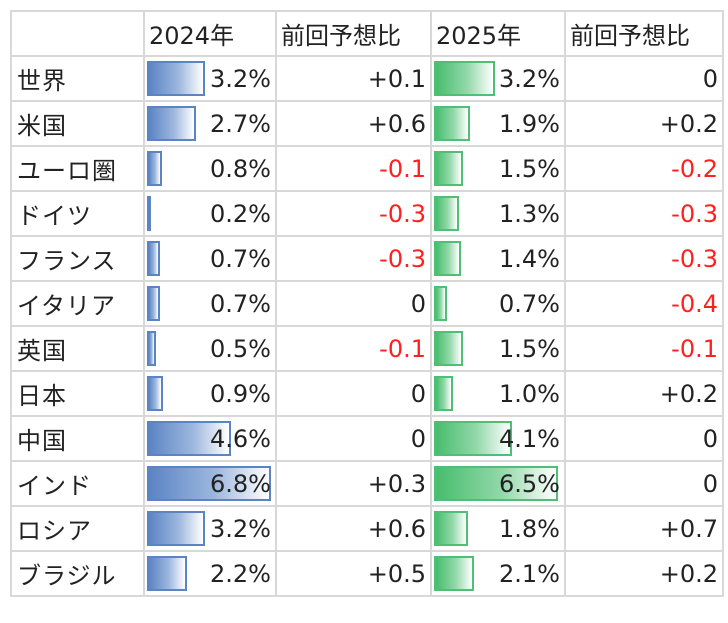  I want to click on value-2025-cell: 3.2%, so click(498, 78).